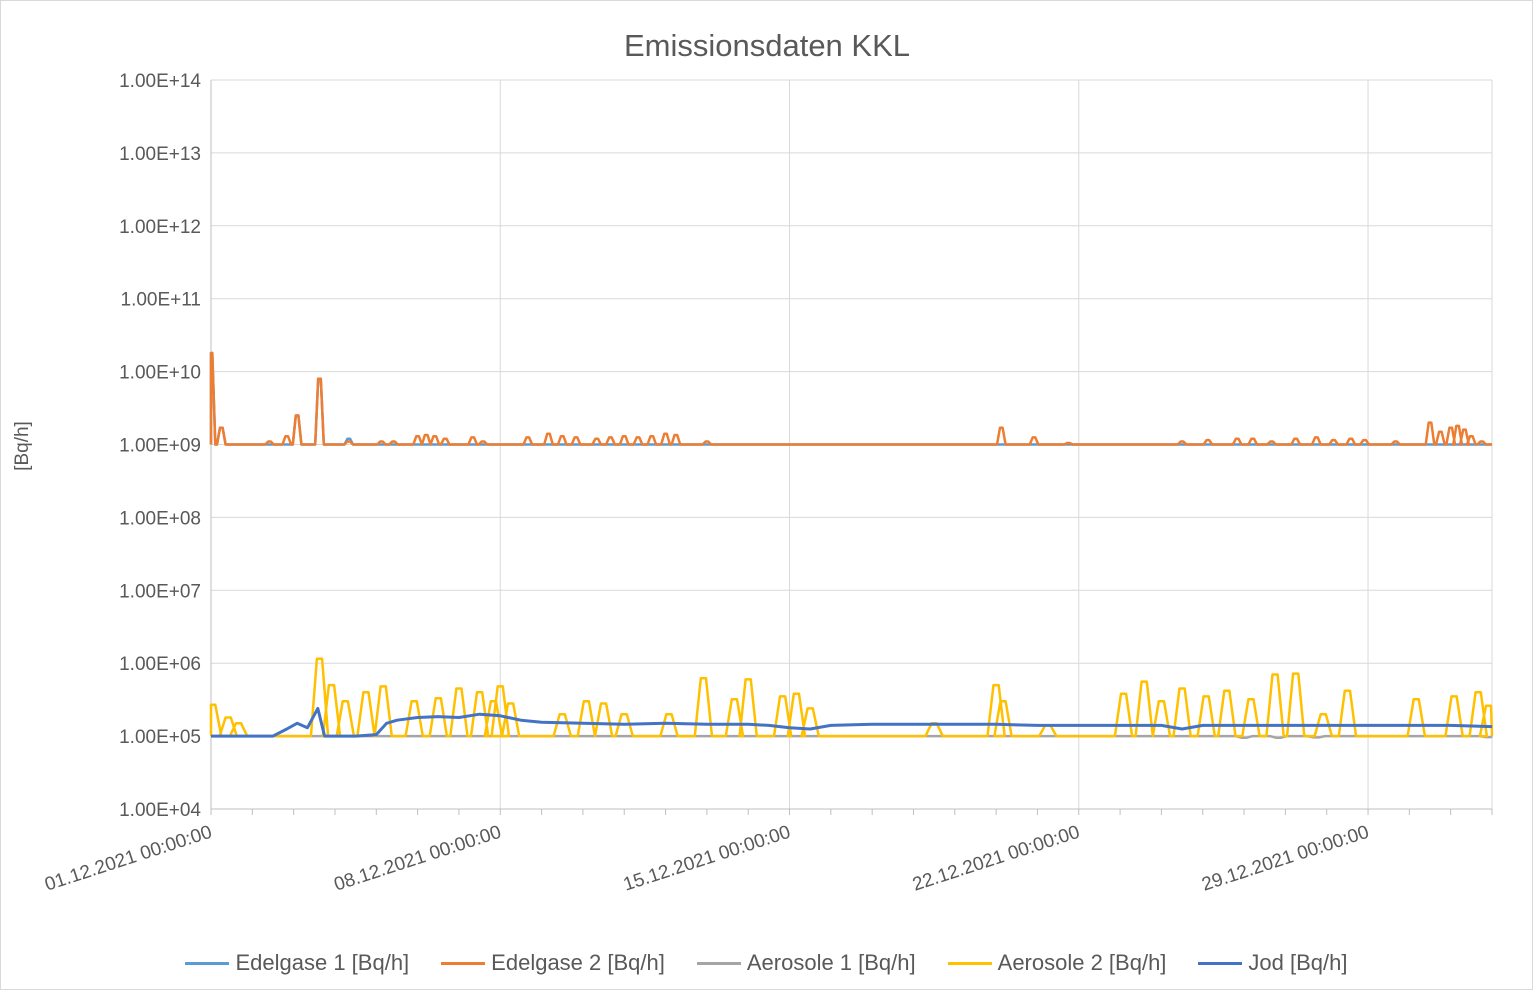 Image resolution: width=1533 pixels, height=991 pixels. What do you see at coordinates (707, 859) in the screenshot?
I see `x-tick-label: 15.12.2021 00:00:00` at bounding box center [707, 859].